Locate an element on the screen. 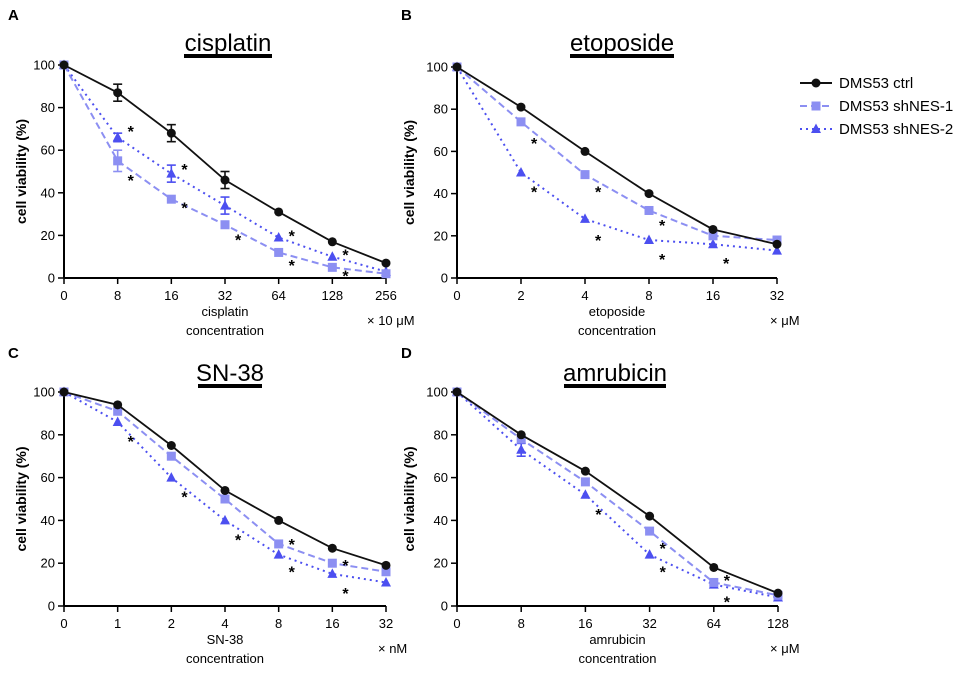 This screenshot has width=976, height=676. x-axis-label: etoposide is located at coordinates (617, 311).